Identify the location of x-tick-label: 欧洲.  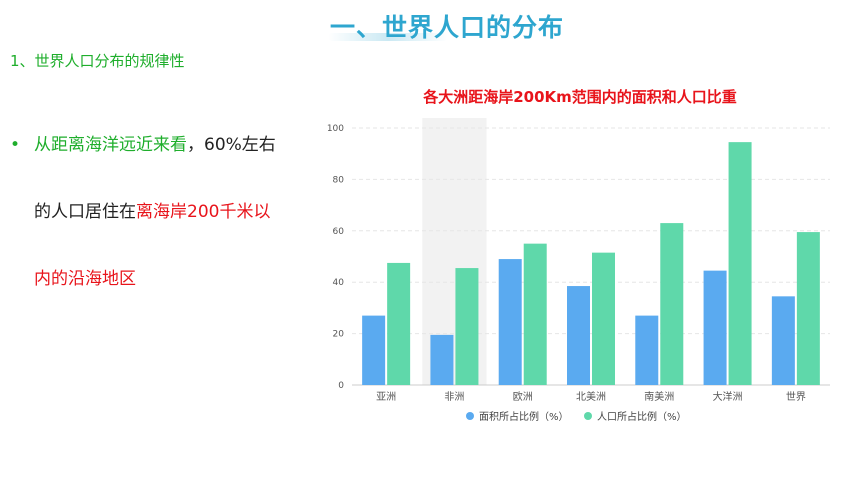
(523, 397).